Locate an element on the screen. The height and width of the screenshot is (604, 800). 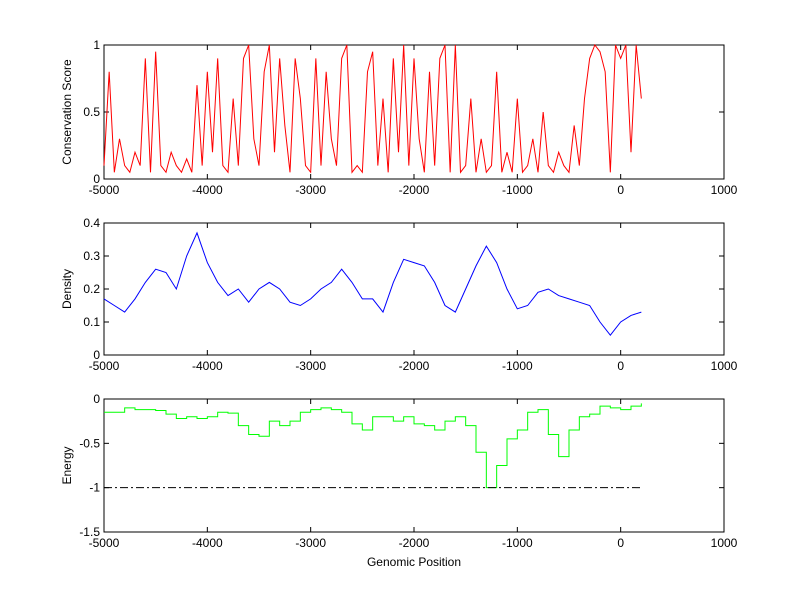
y-axis-label: Energy is located at coordinates (67, 465).